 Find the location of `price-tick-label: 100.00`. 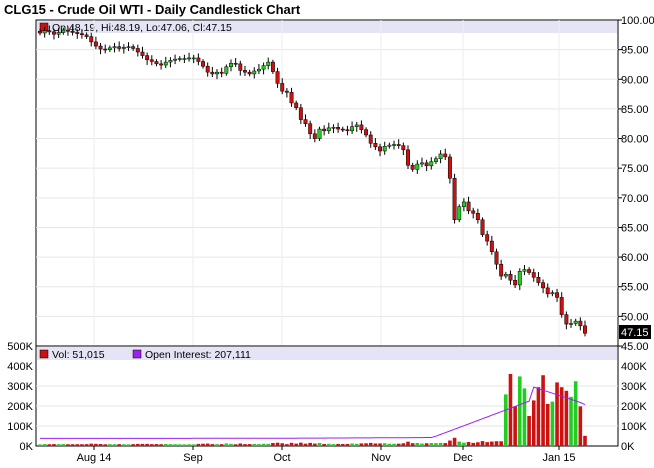

price-tick-label: 100.00 is located at coordinates (637, 21).